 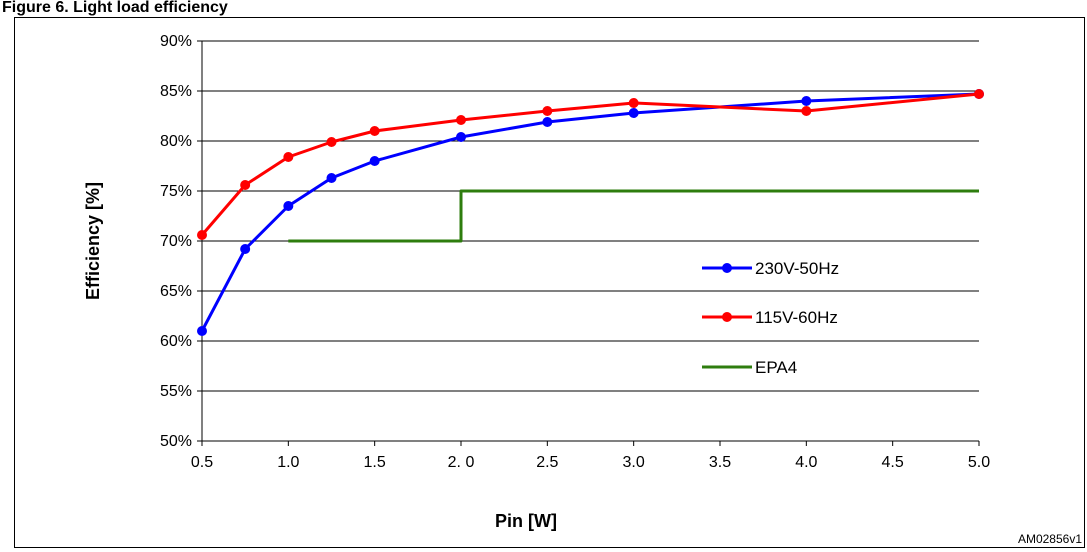 What do you see at coordinates (1050, 539) in the screenshot?
I see `figure-code: AM02856v1` at bounding box center [1050, 539].